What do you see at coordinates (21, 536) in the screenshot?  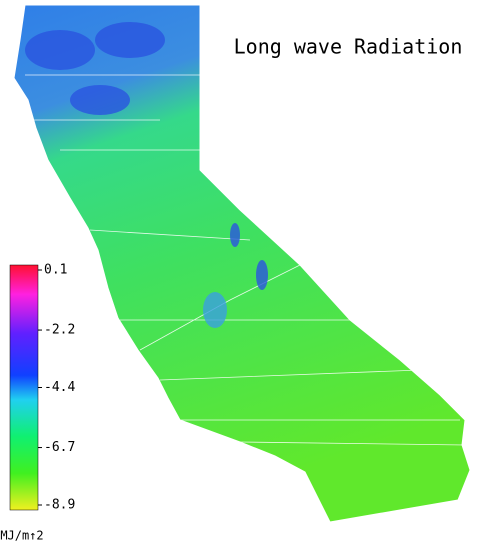 I see `colorbar-unit: MJ/m↑2` at bounding box center [21, 536].